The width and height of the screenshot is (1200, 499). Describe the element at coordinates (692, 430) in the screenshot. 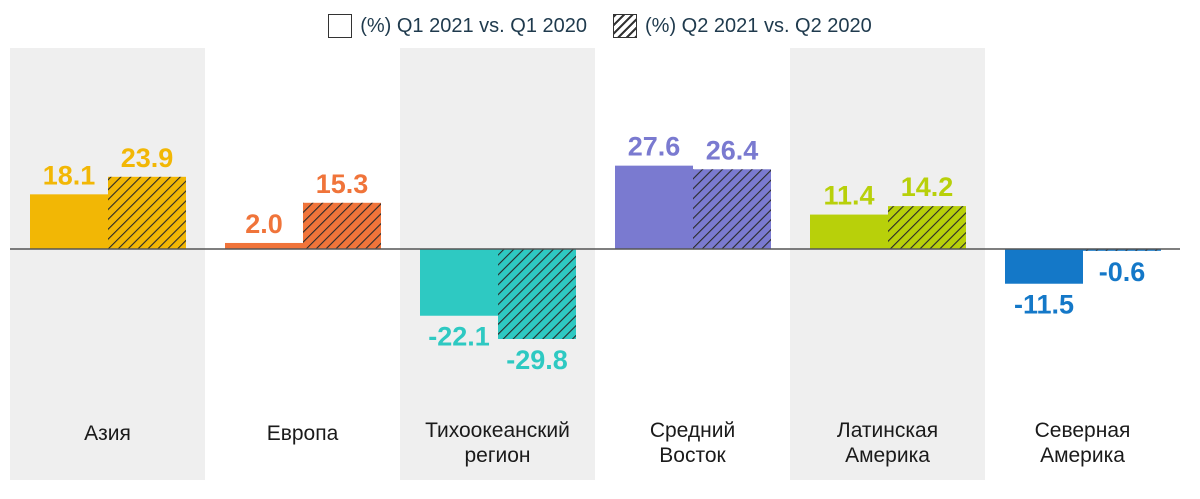

I see `category-label: Средний` at that location.